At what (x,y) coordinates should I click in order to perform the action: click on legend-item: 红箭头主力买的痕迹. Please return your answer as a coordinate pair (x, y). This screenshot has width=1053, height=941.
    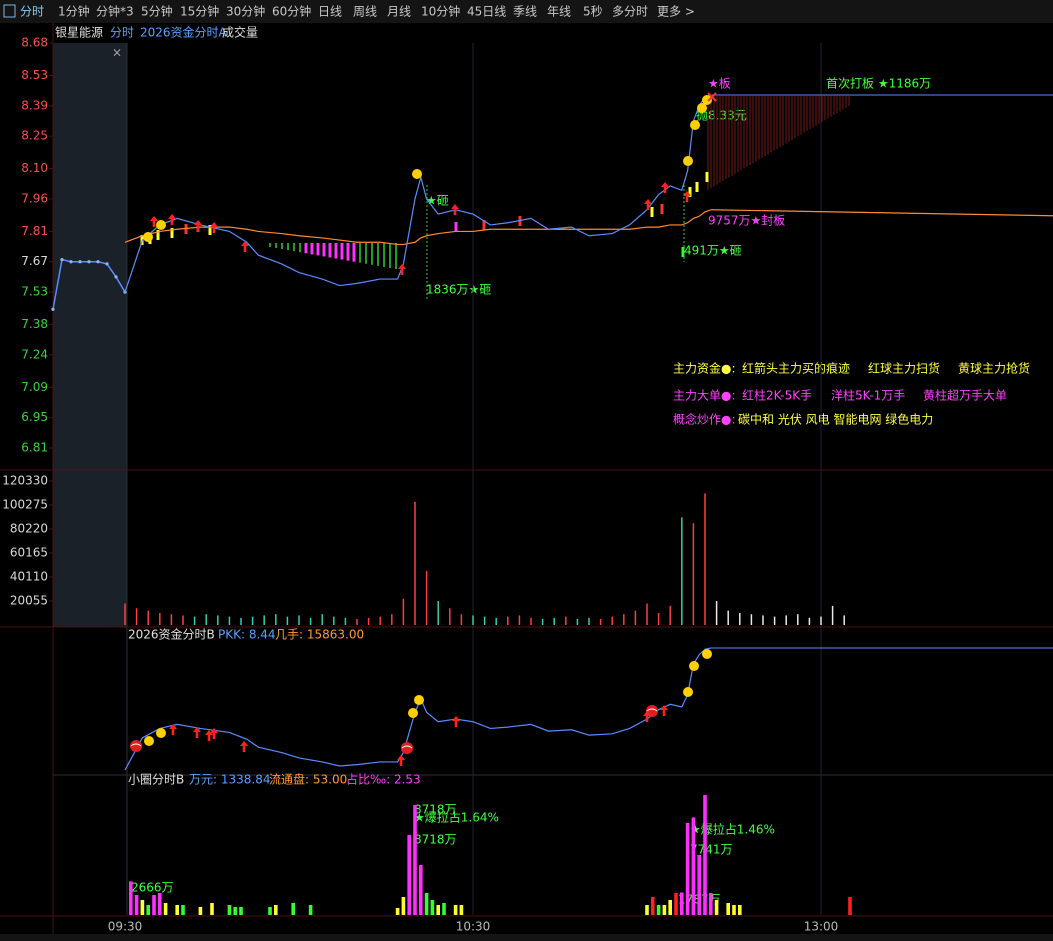
    Looking at the image, I should click on (796, 368).